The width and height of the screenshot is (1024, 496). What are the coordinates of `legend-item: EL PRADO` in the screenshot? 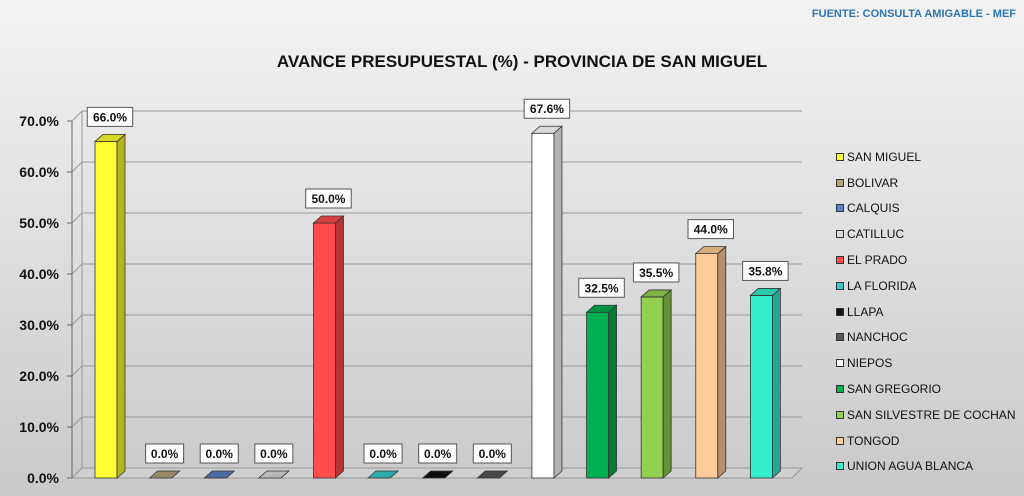 It's located at (929, 260).